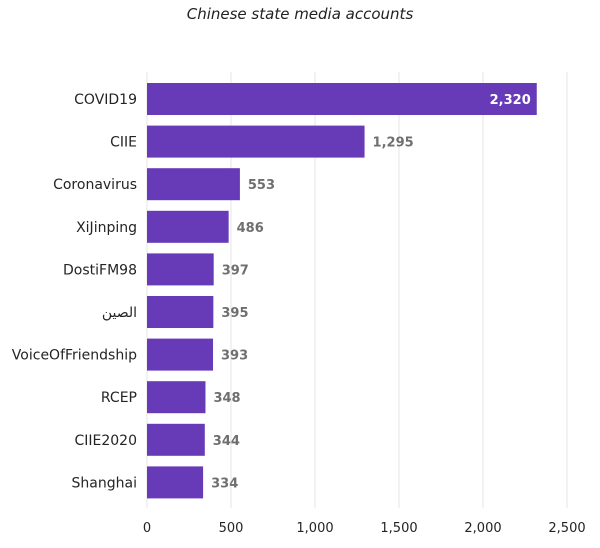 The height and width of the screenshot is (548, 600). What do you see at coordinates (250, 228) in the screenshot?
I see `value-label: 486` at bounding box center [250, 228].